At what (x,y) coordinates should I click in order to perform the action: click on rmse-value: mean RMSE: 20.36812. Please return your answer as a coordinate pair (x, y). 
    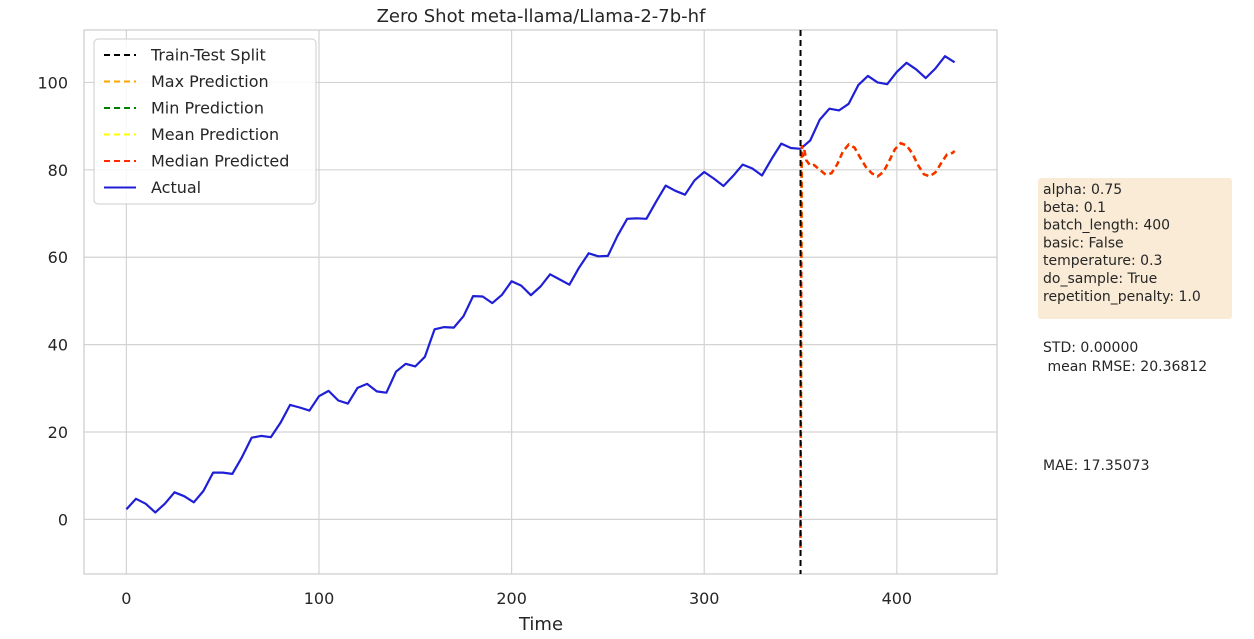
    Looking at the image, I should click on (1125, 367).